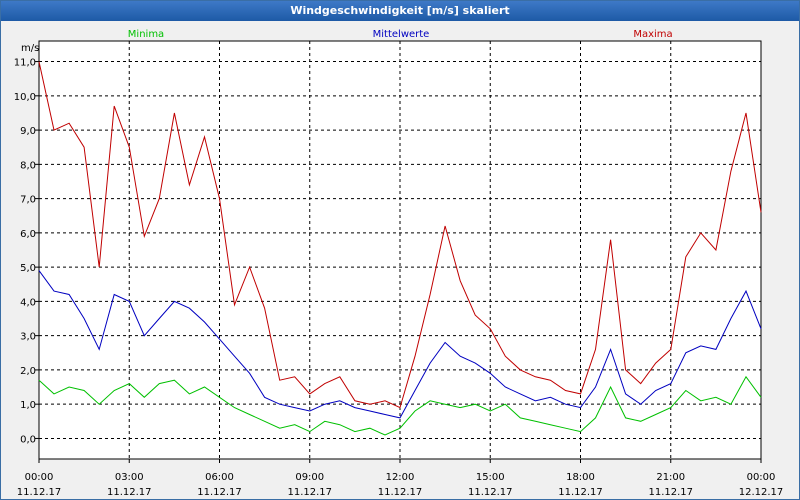 The height and width of the screenshot is (500, 800). Describe the element at coordinates (28, 131) in the screenshot. I see `y-tick-label: 9,0` at that location.